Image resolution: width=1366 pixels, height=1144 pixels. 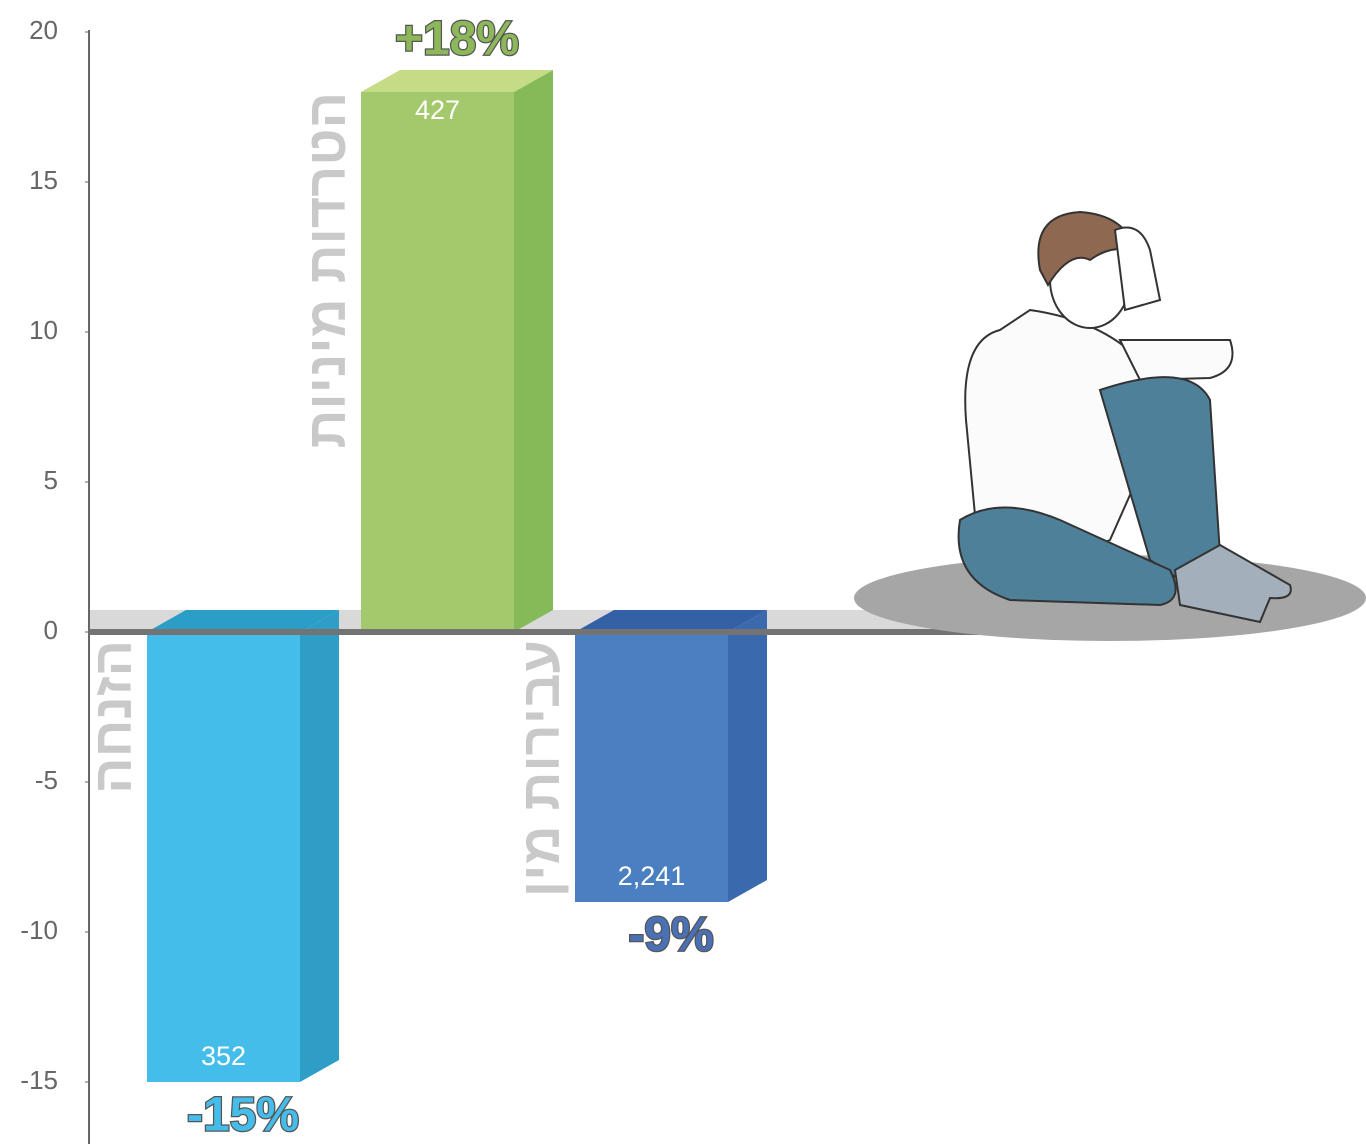 I want to click on y-tick-label: -10, so click(x=39, y=930).